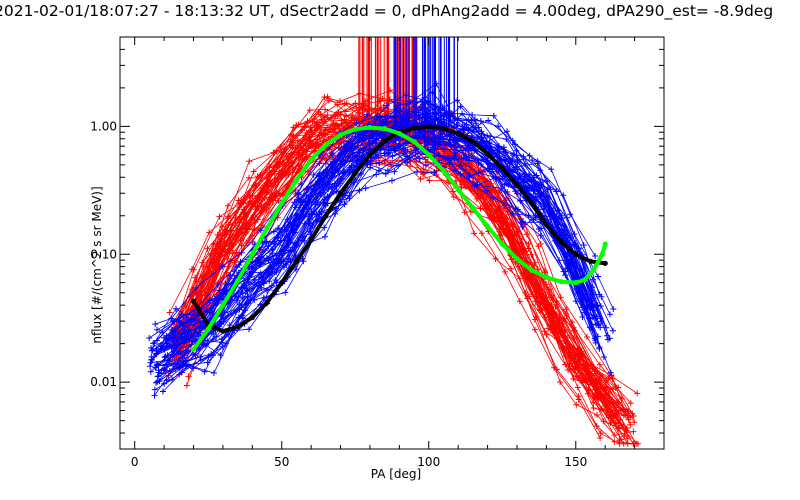 Image resolution: width=800 pixels, height=500 pixels. What do you see at coordinates (396, 474) in the screenshot?
I see `x-axis-label: PA [deg]` at bounding box center [396, 474].